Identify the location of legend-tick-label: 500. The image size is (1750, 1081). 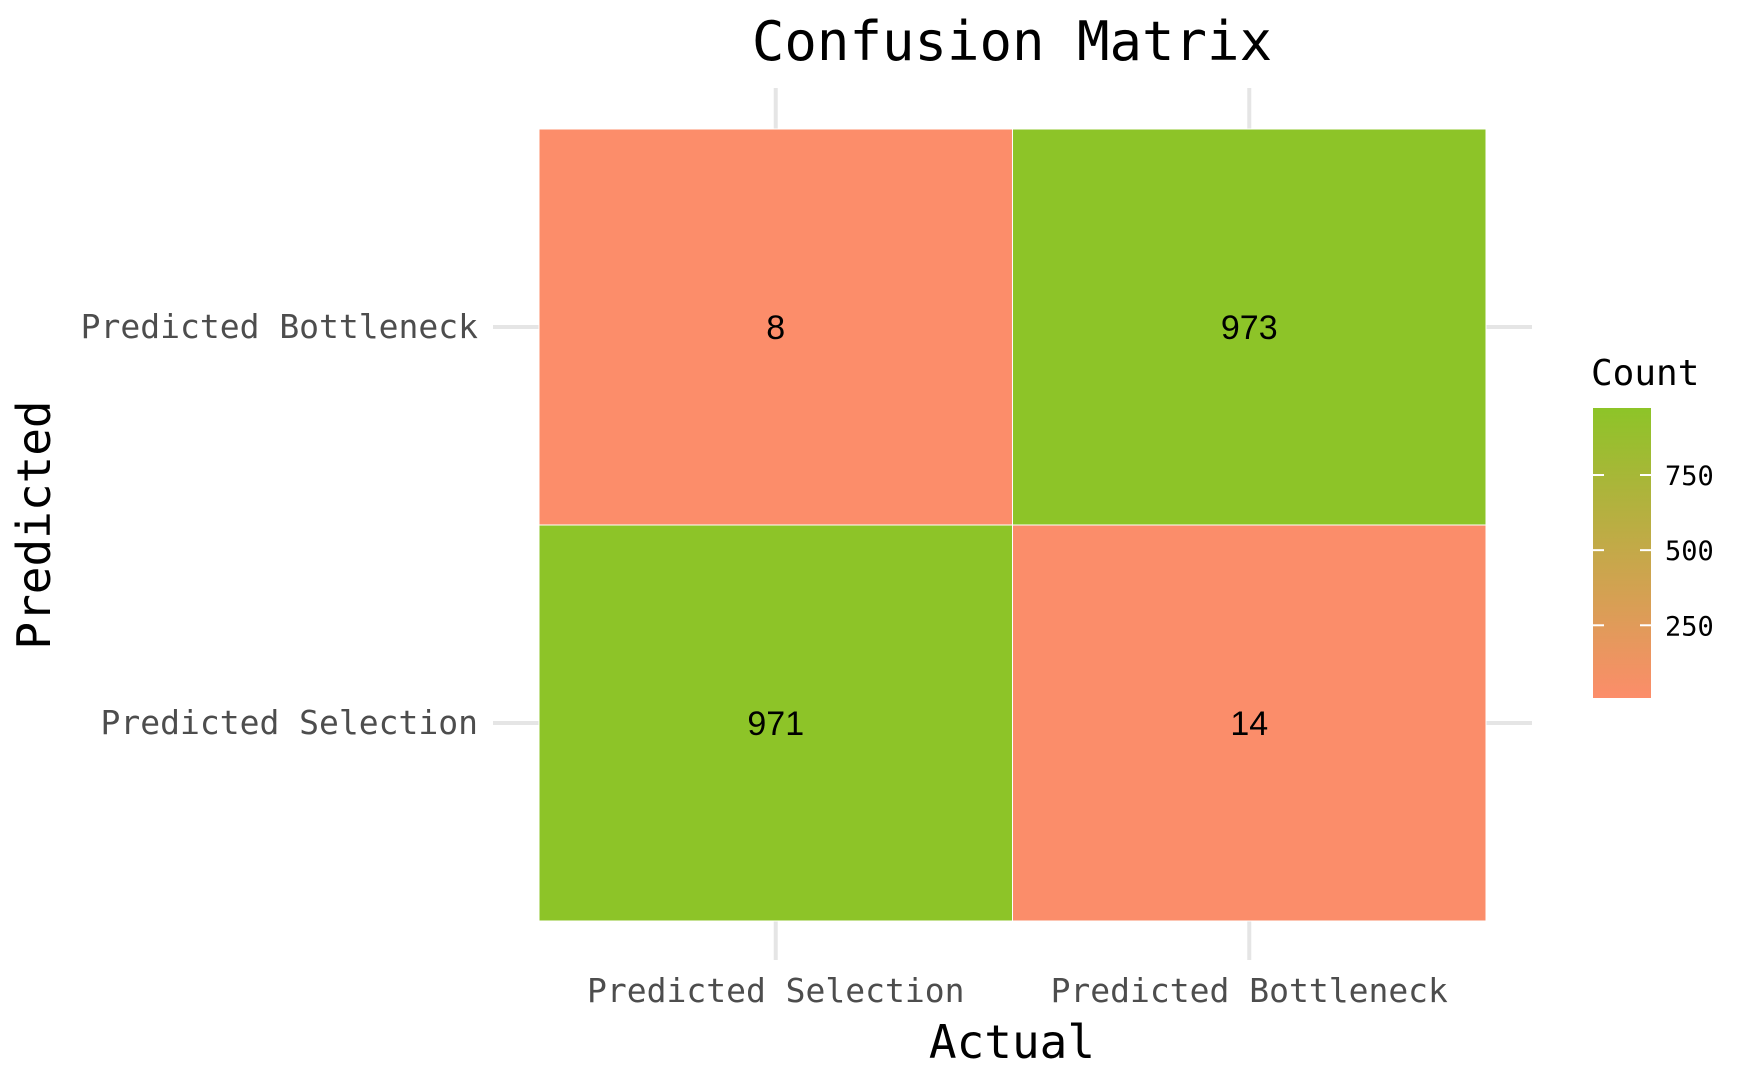
(1689, 551).